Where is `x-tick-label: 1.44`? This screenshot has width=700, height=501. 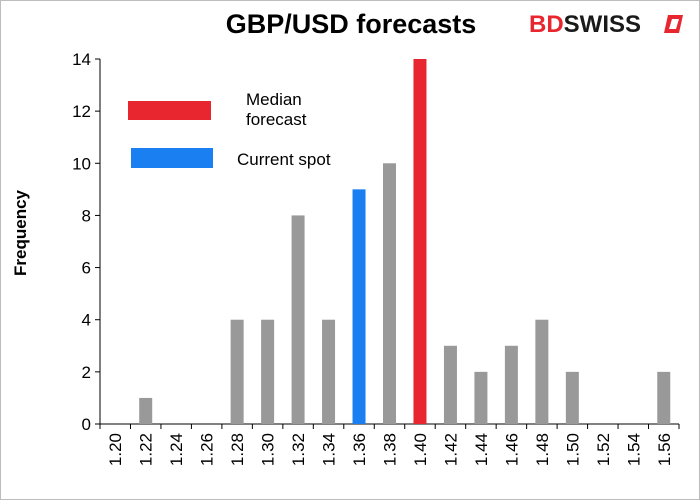 x-tick-label: 1.44 is located at coordinates (481, 449).